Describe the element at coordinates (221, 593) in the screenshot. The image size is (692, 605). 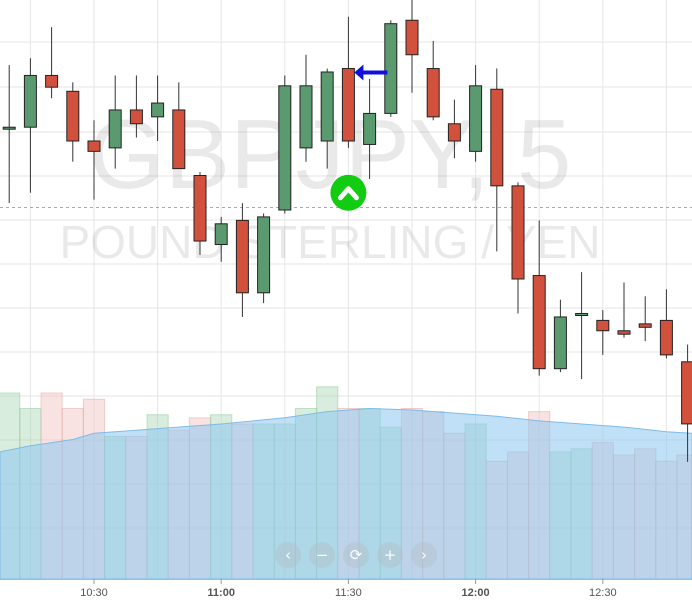
I see `axis-tick-label: 11:00` at that location.